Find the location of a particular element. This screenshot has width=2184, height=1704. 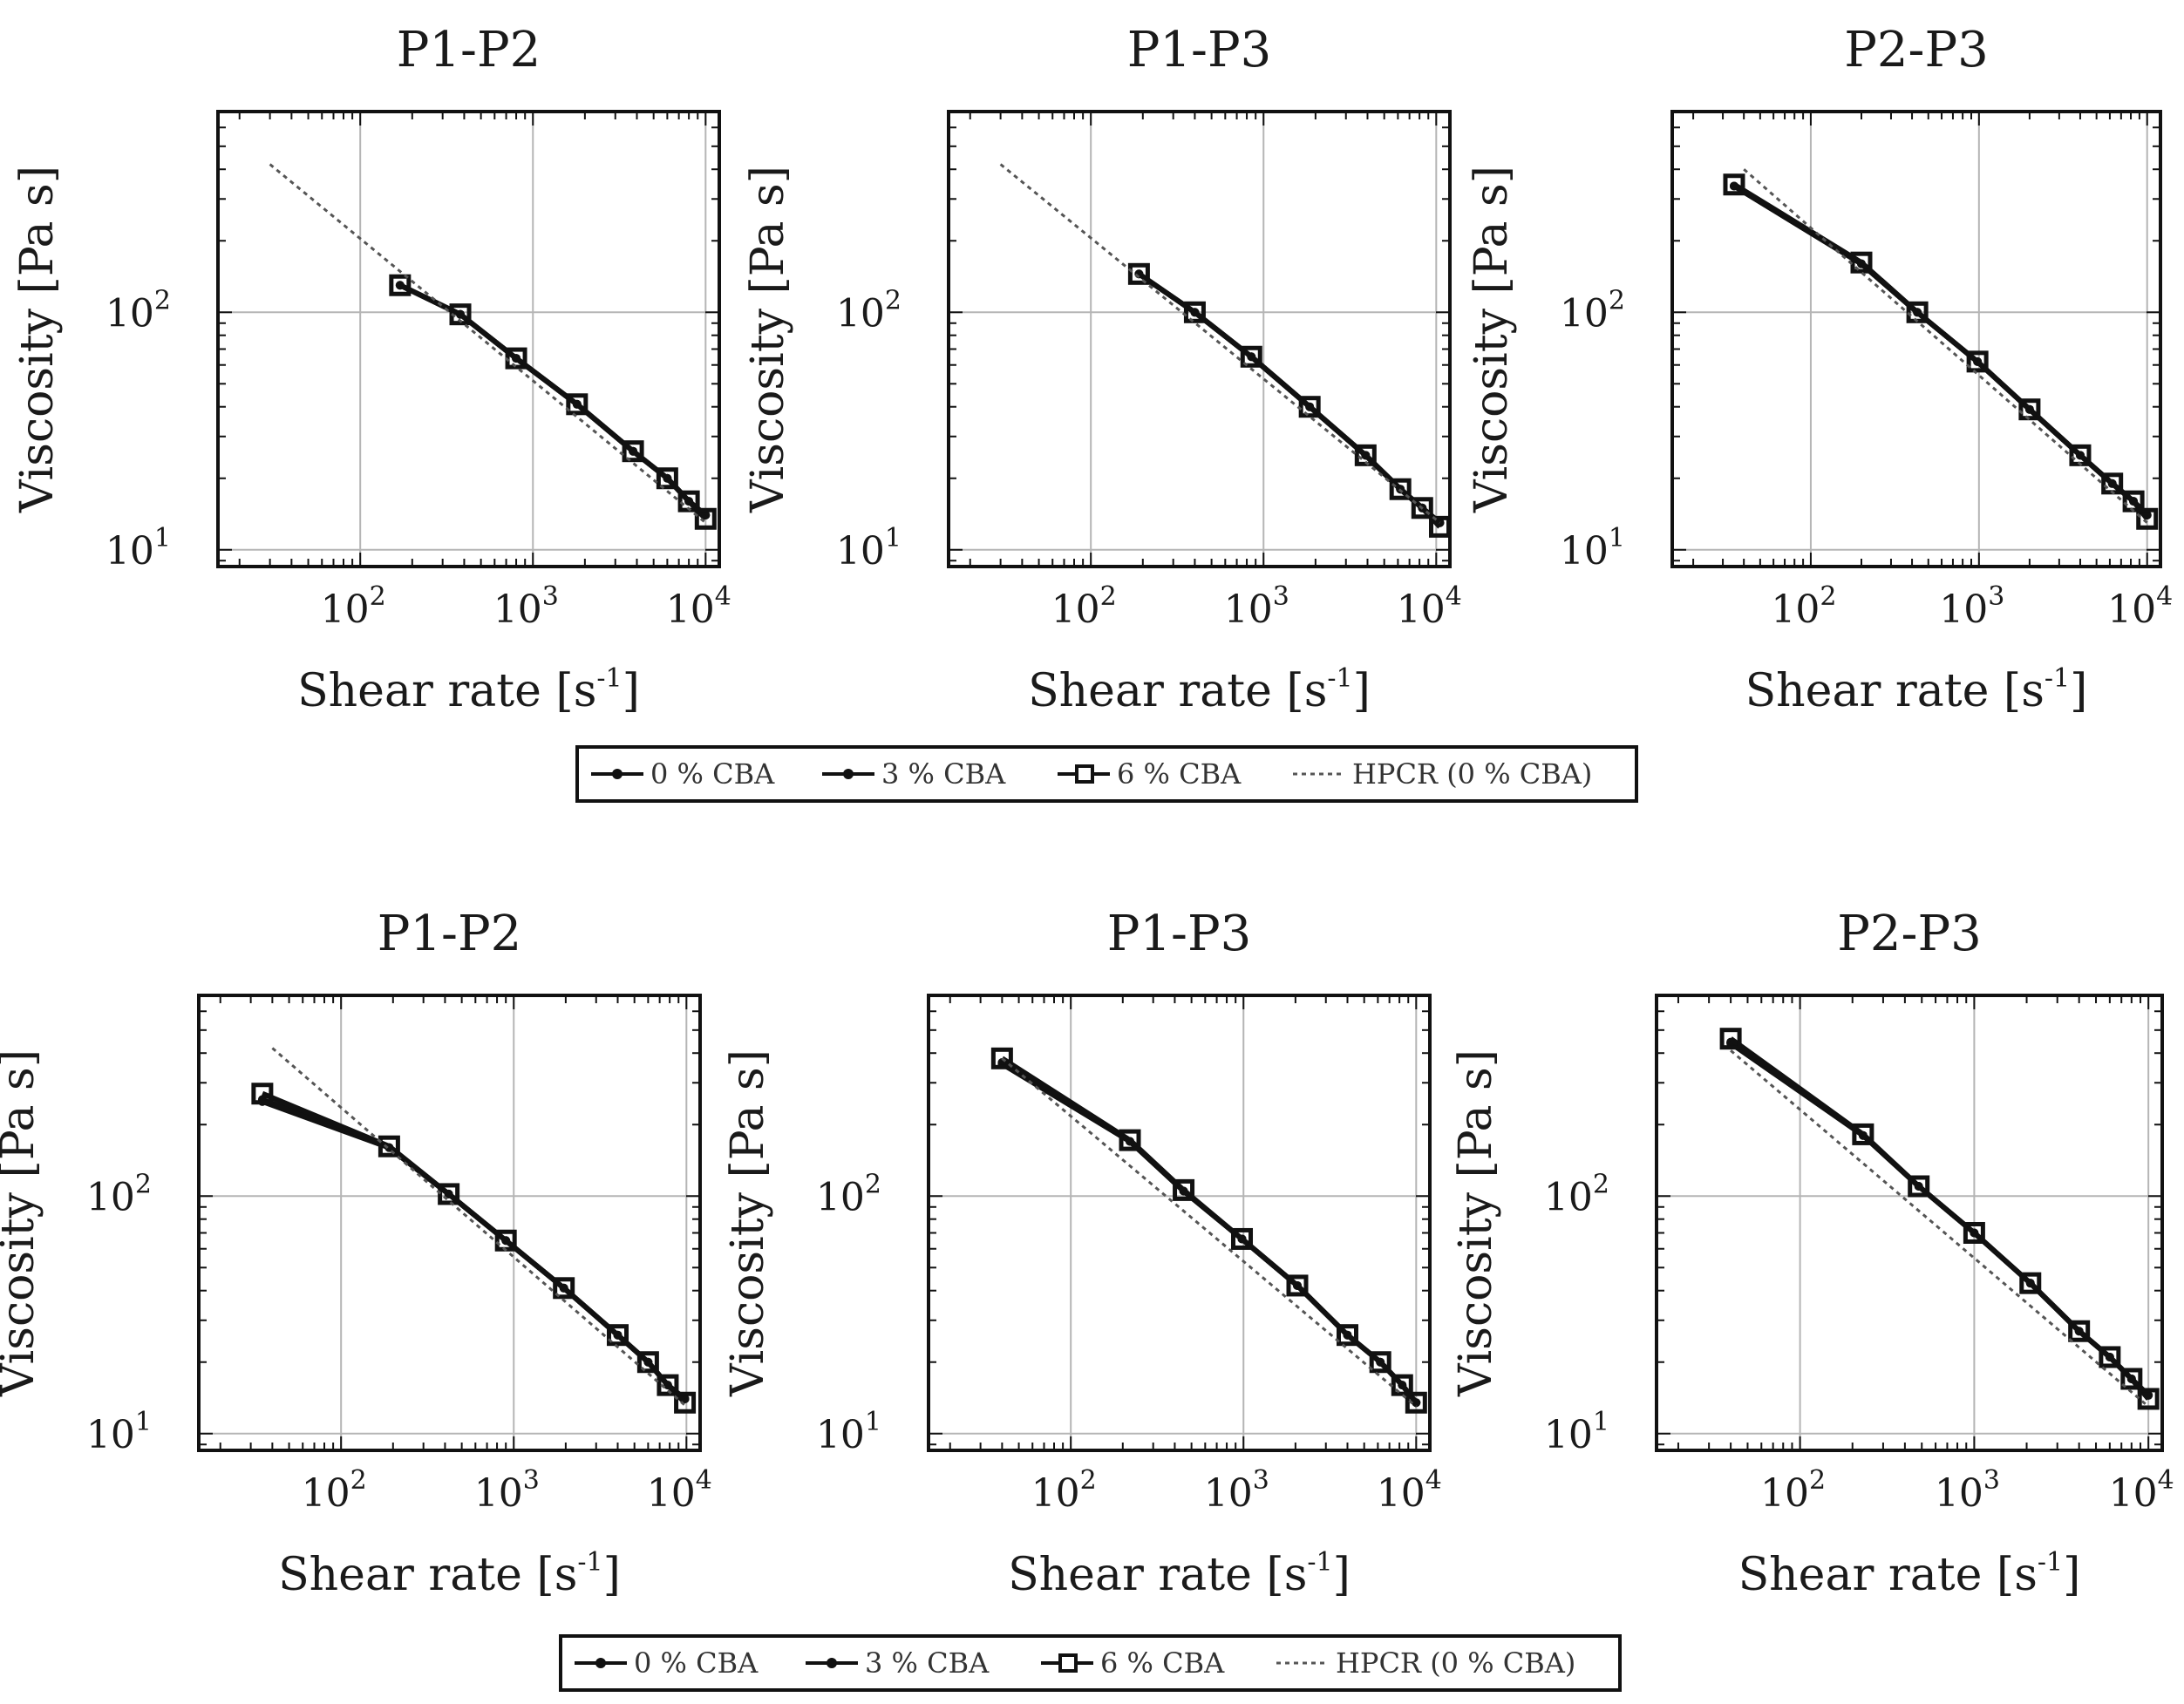

legend-2: 0 % CBA 3 % CBA 6 % CBA HPCR (0 % CBA) is located at coordinates (1090, 1663).